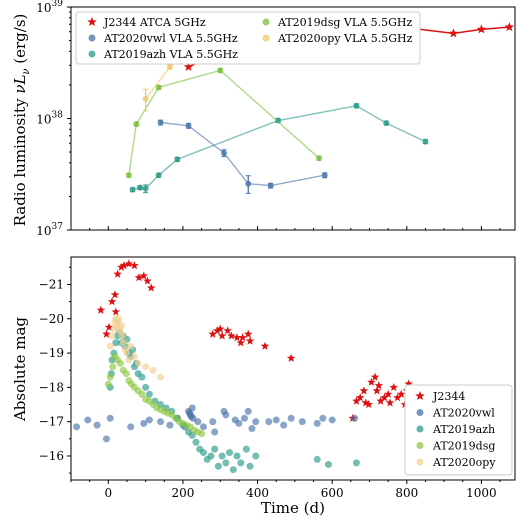 The height and width of the screenshot is (523, 520). What do you see at coordinates (154, 22) in the screenshot?
I see `legend-label: J2344 ATCA 5GHz` at bounding box center [154, 22].